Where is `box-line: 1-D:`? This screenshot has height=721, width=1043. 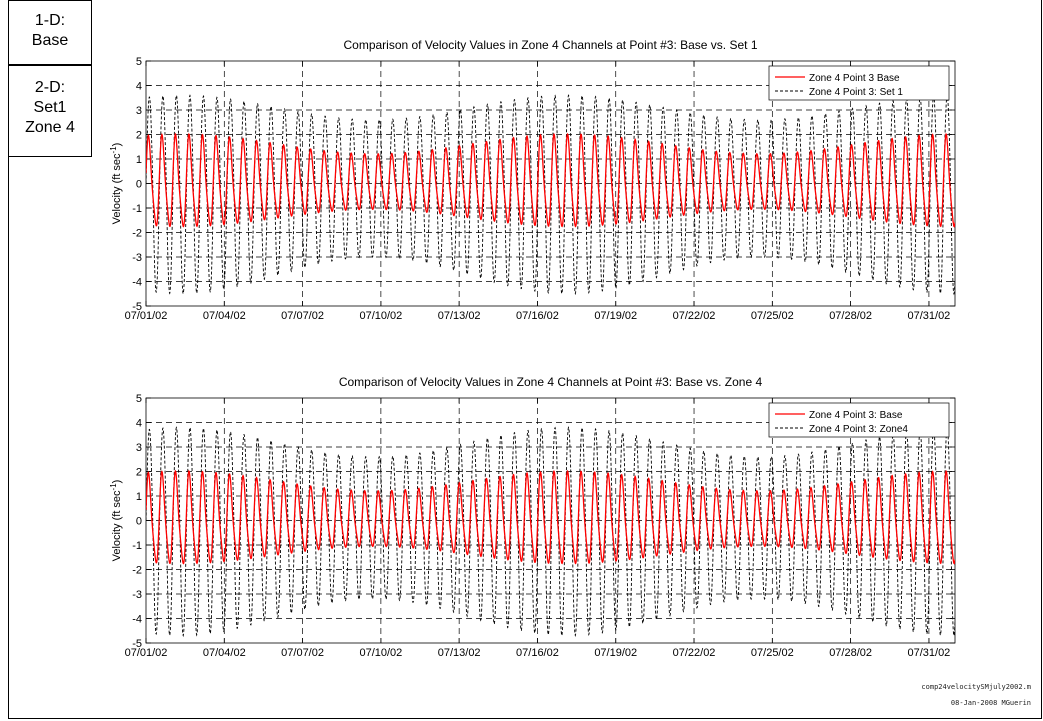
box-line: 1-D: is located at coordinates (50, 20).